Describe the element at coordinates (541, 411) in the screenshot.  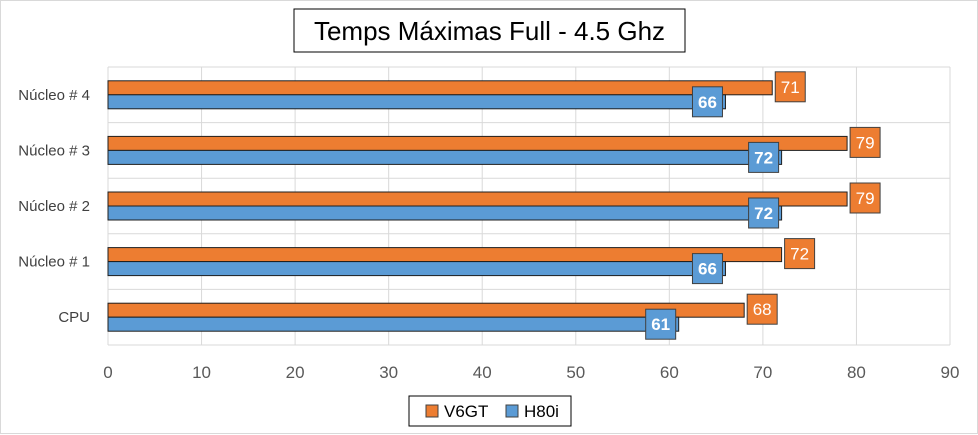
I see `legend-label-h80i: H80i` at that location.